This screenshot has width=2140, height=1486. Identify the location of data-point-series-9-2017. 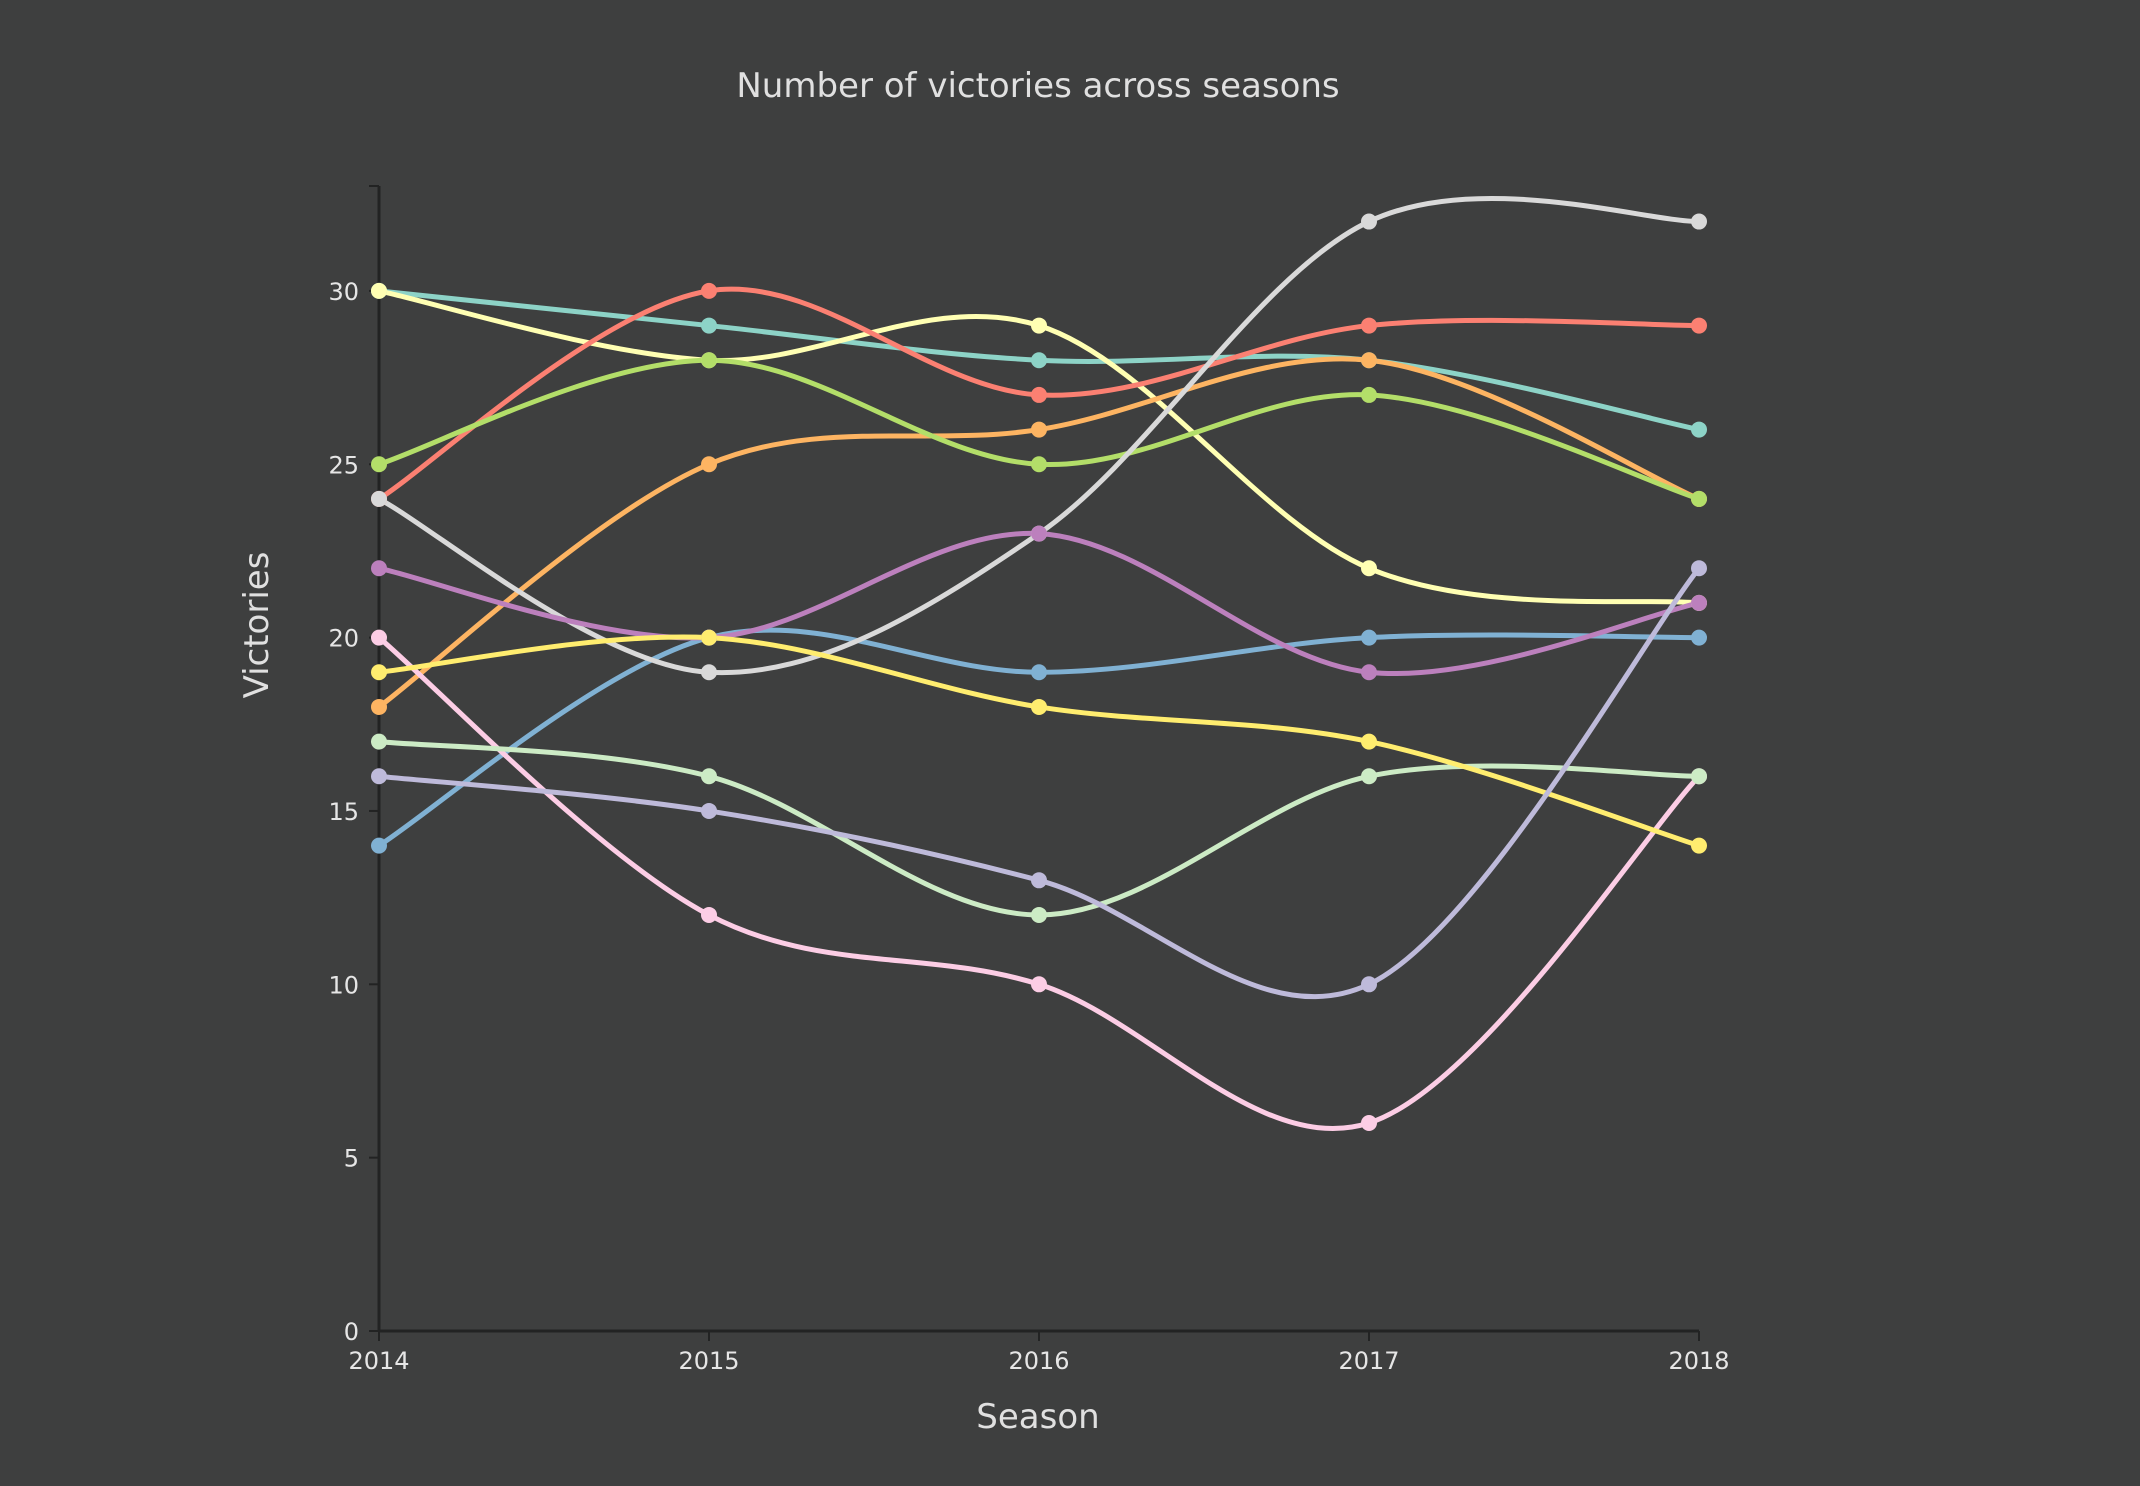
(1369, 672).